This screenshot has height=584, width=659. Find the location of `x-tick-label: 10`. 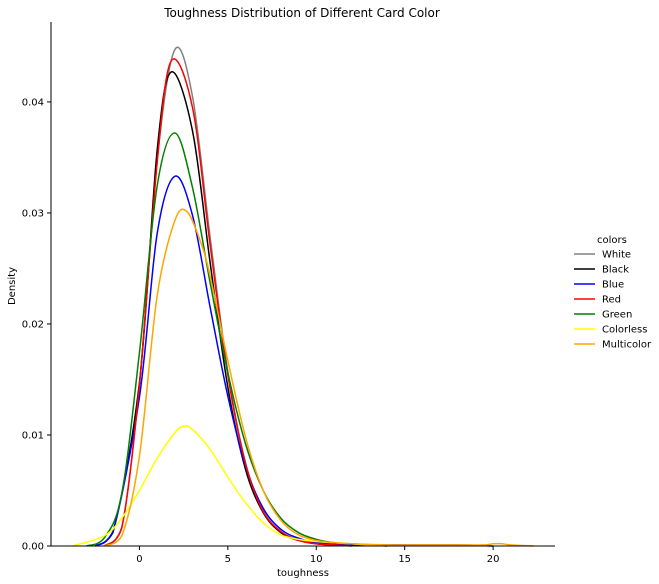

x-tick-label: 10 is located at coordinates (316, 559).